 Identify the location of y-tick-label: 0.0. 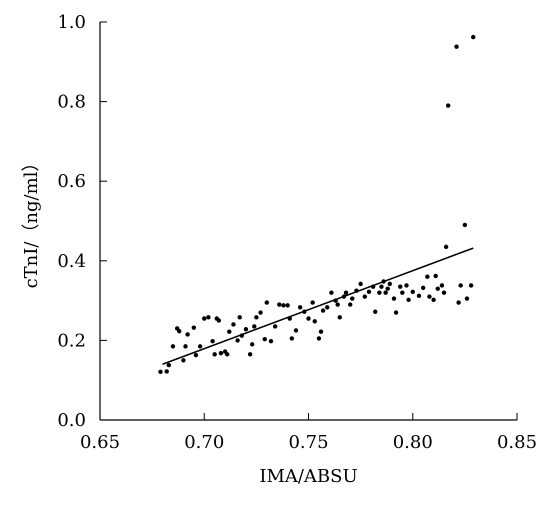
(71, 420).